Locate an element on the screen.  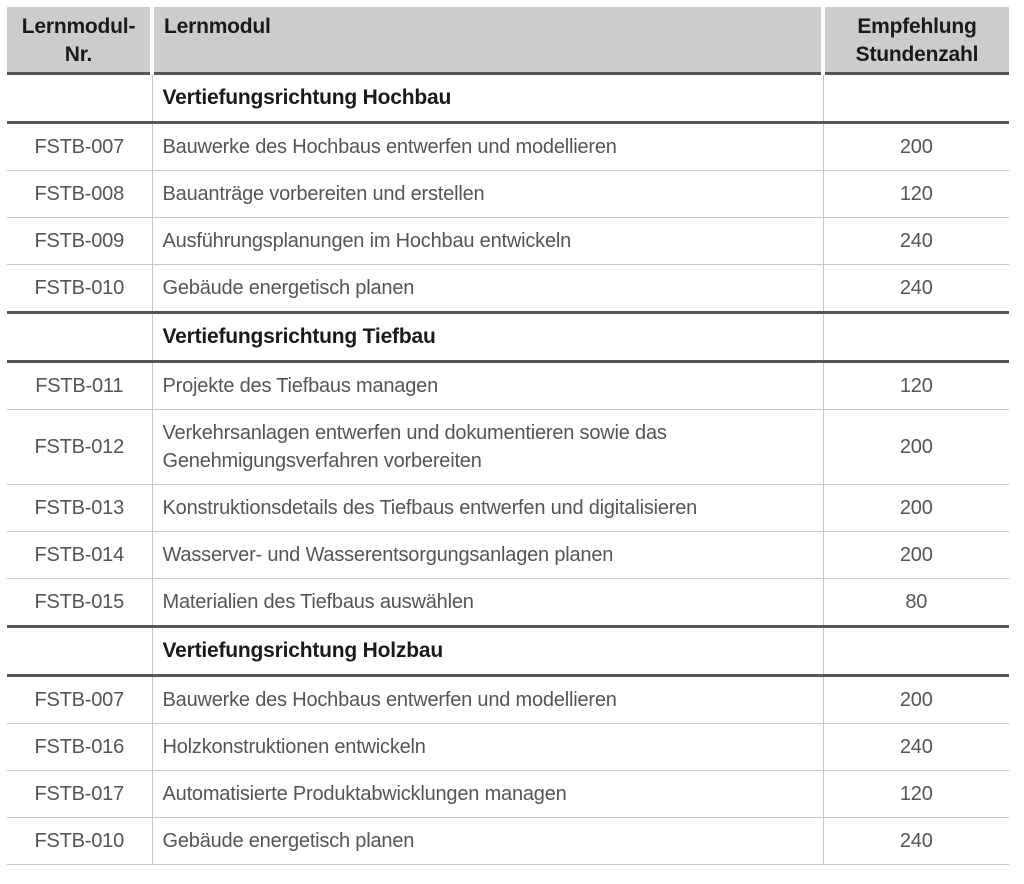
module-nr: FSTB-015 is located at coordinates (80, 602).